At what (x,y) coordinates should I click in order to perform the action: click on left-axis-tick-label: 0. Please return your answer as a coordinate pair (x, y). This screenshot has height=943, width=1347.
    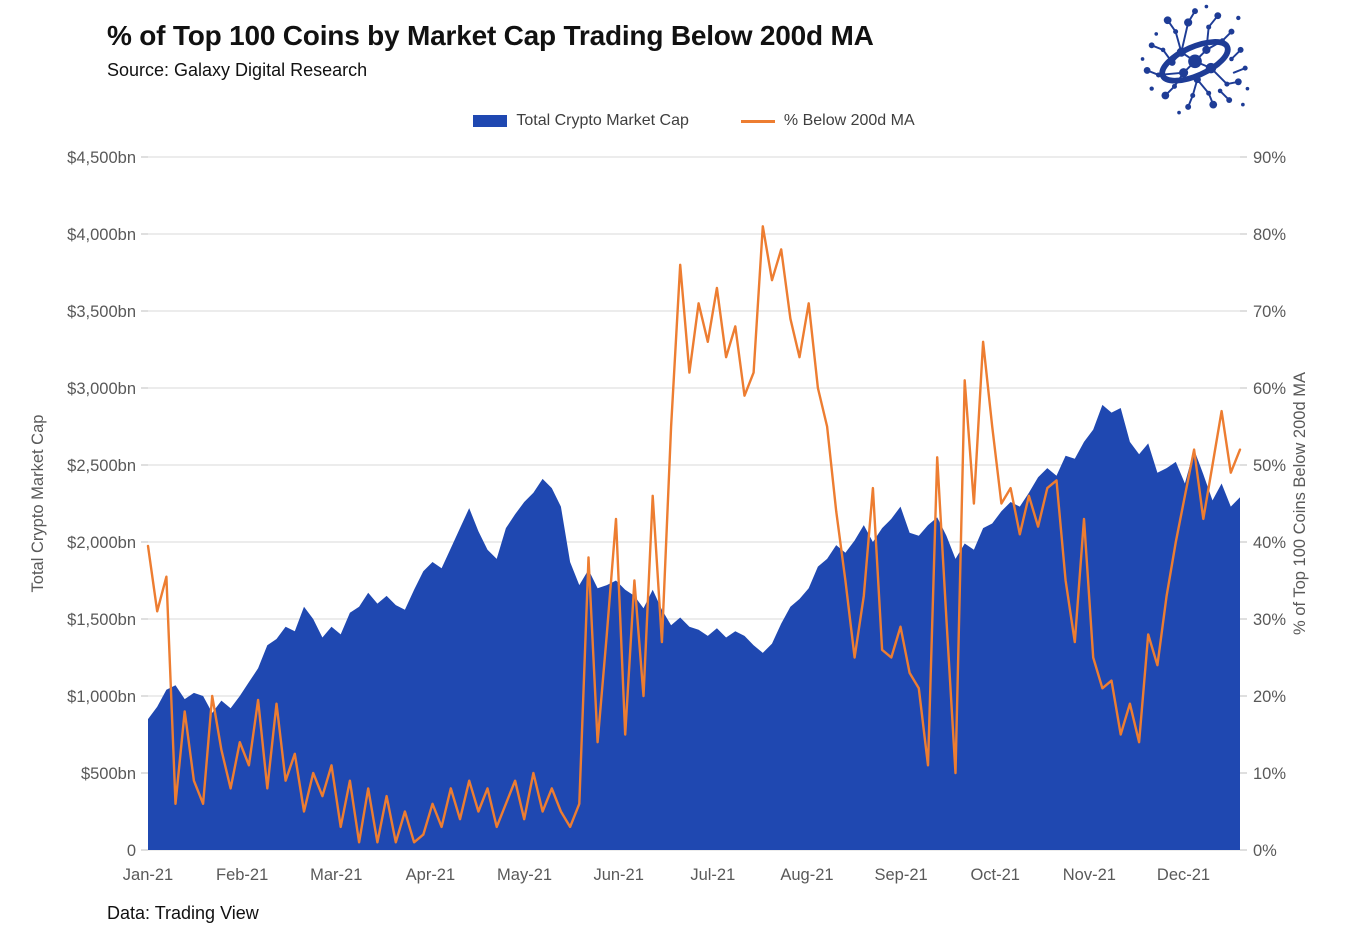
    Looking at the image, I should click on (131, 851).